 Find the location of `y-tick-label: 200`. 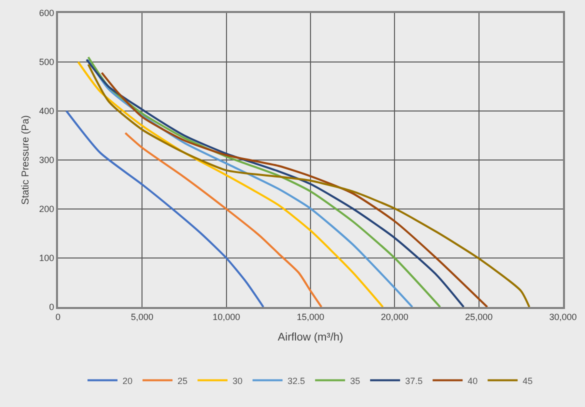

y-tick-label: 200 is located at coordinates (46, 209).